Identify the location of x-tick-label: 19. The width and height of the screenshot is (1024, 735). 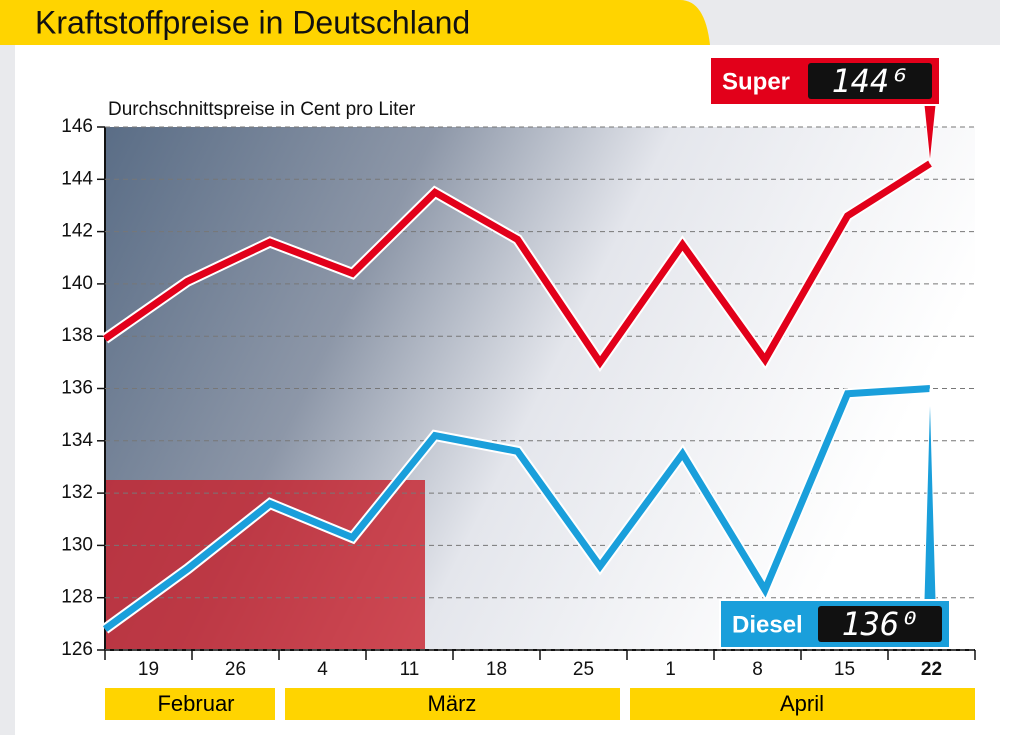
(148, 669).